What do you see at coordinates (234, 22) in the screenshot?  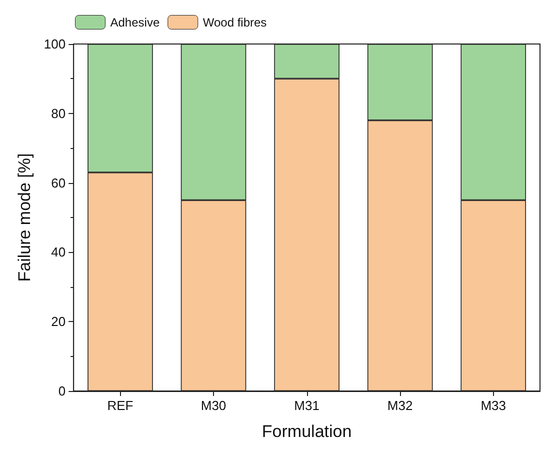 I see `legend-label: Wood fibres` at bounding box center [234, 22].